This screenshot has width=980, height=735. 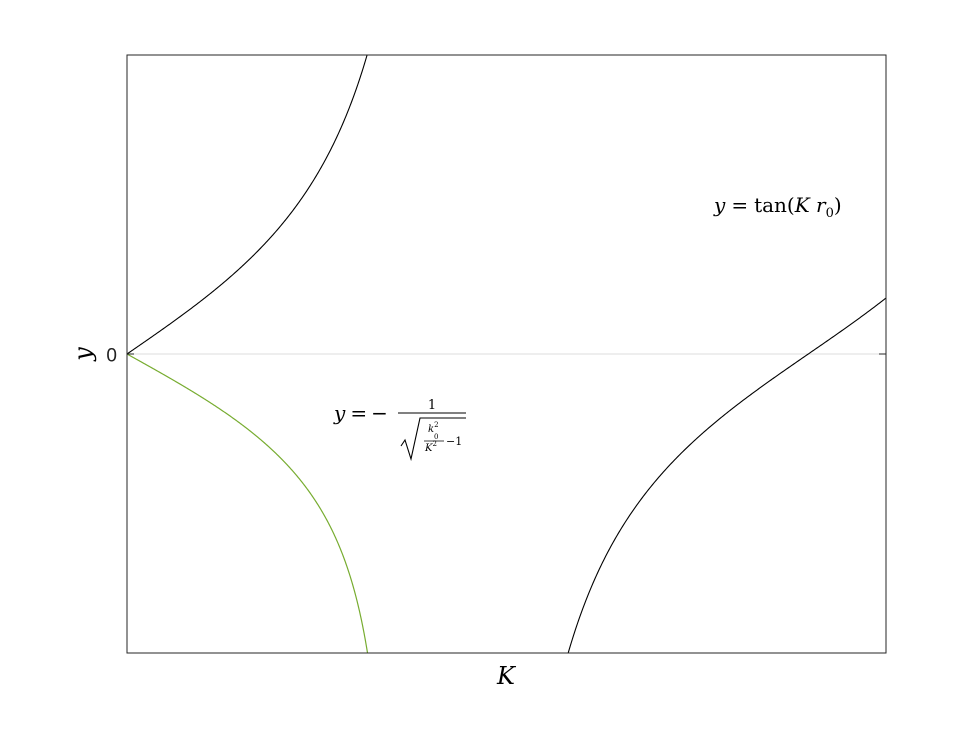 What do you see at coordinates (454, 441) in the screenshot?
I see `green-annotation-minus-one: −1` at bounding box center [454, 441].